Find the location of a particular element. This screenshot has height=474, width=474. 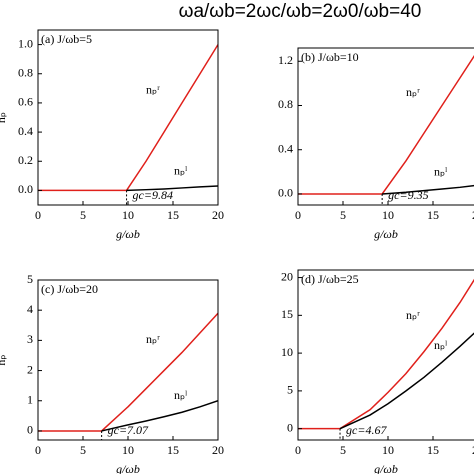

y-tick-label: 15 is located at coordinates (287, 314).